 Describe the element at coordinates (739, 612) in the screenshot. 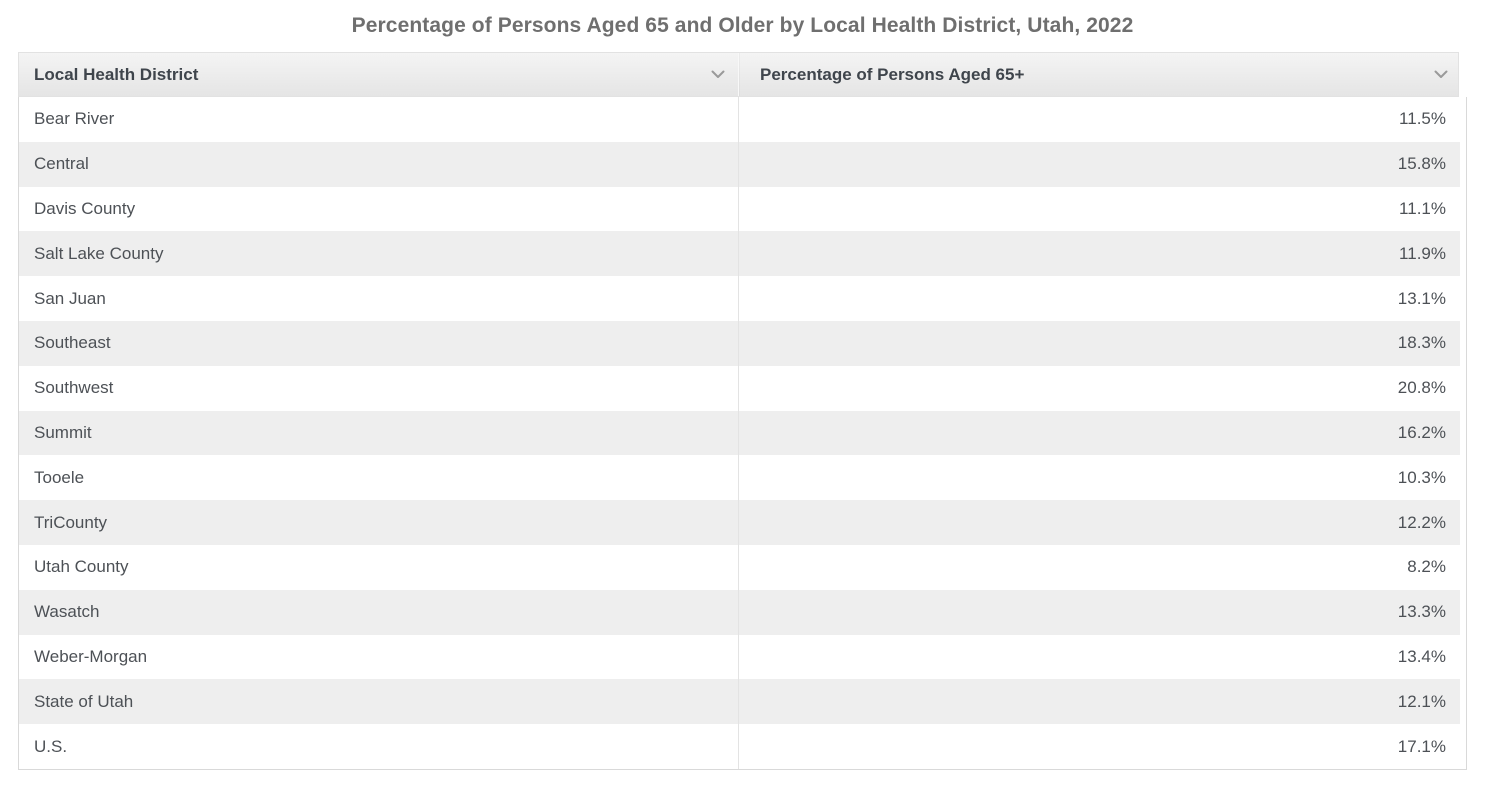

I see `table-row: Wasatch 13.3%` at that location.